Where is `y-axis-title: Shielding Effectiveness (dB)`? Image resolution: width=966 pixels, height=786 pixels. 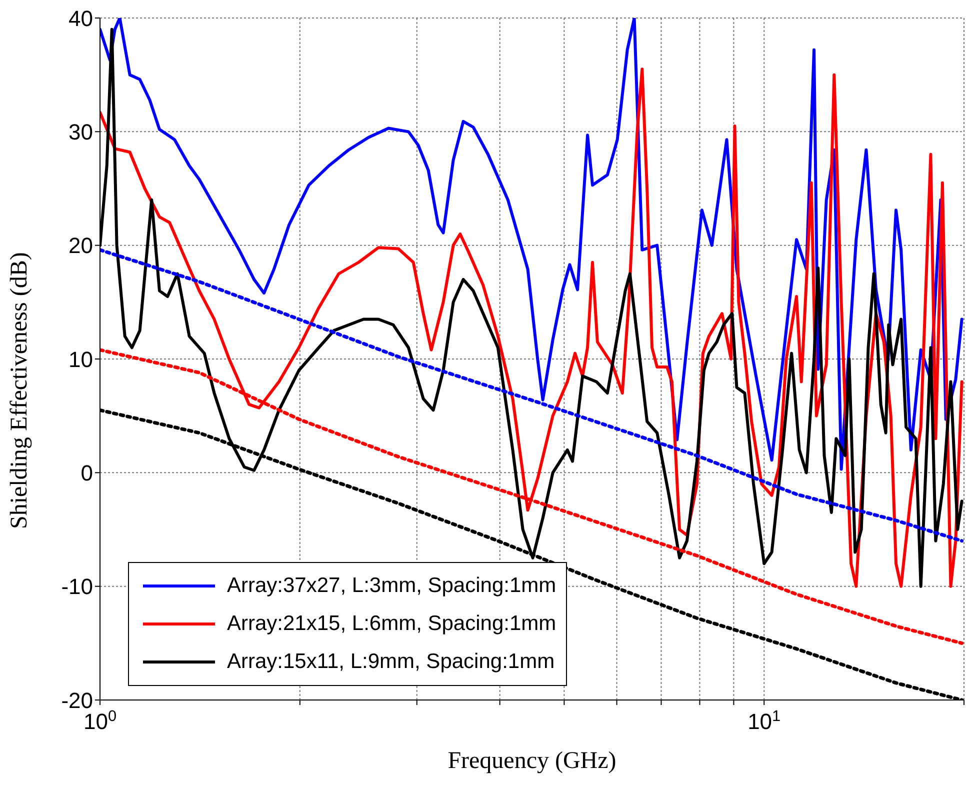
y-axis-title: Shielding Effectiveness (dB) is located at coordinates (19, 390).